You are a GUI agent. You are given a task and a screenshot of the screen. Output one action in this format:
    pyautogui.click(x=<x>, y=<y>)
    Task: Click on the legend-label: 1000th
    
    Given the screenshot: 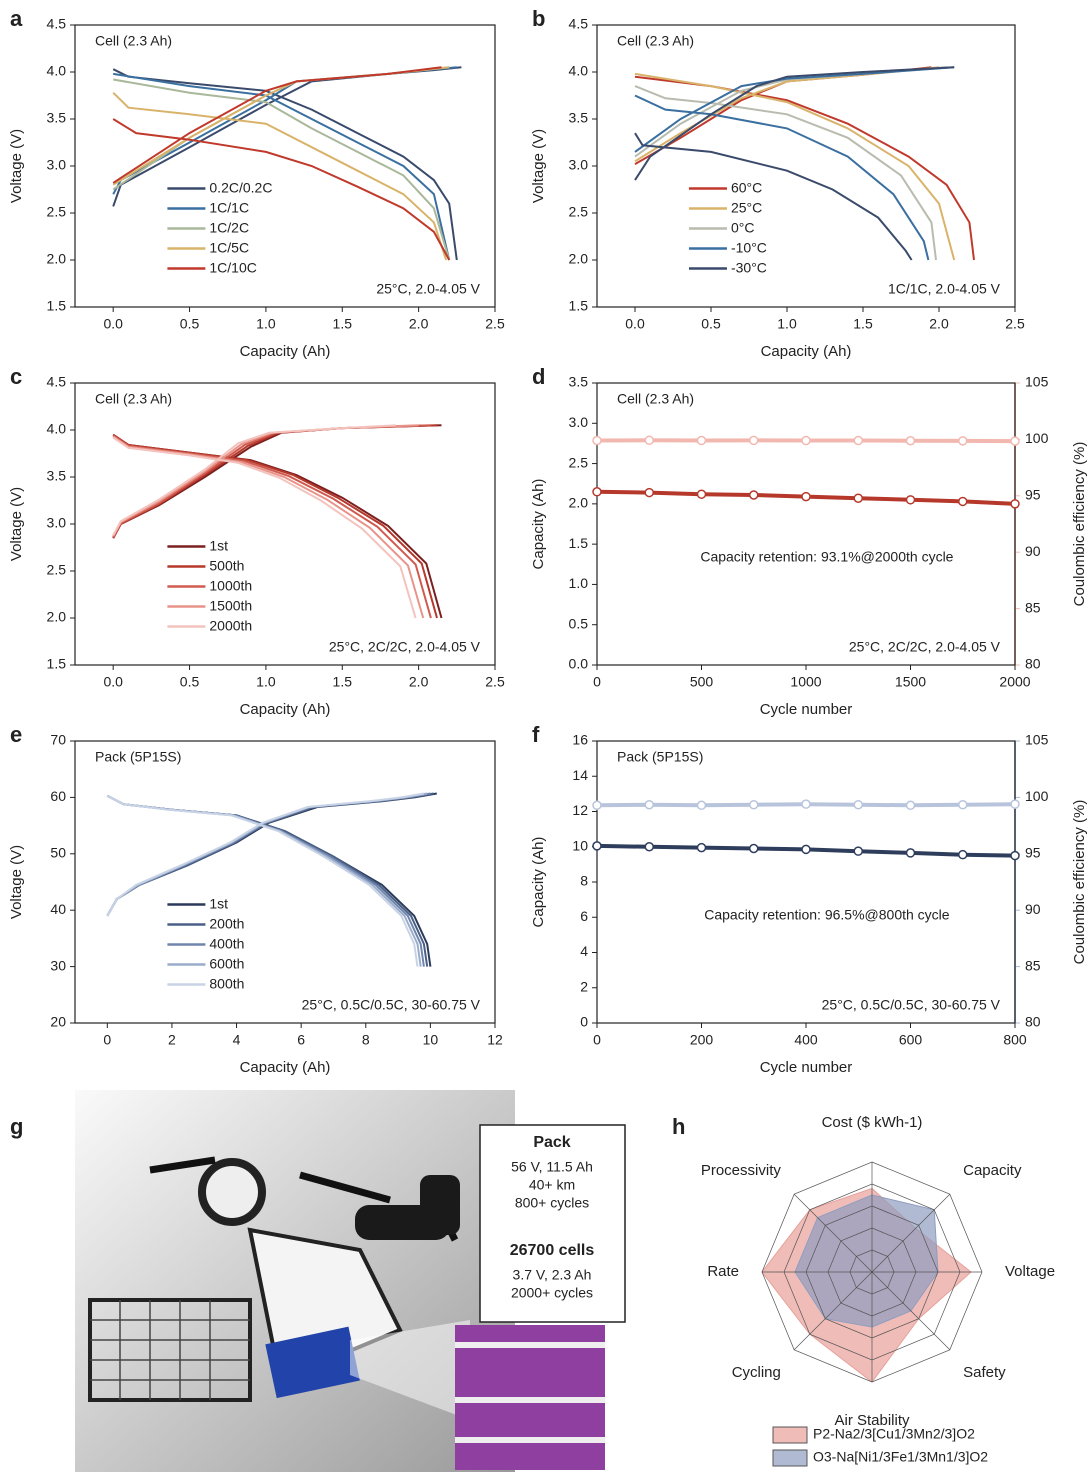 What is the action you would take?
    pyautogui.click(x=230, y=585)
    